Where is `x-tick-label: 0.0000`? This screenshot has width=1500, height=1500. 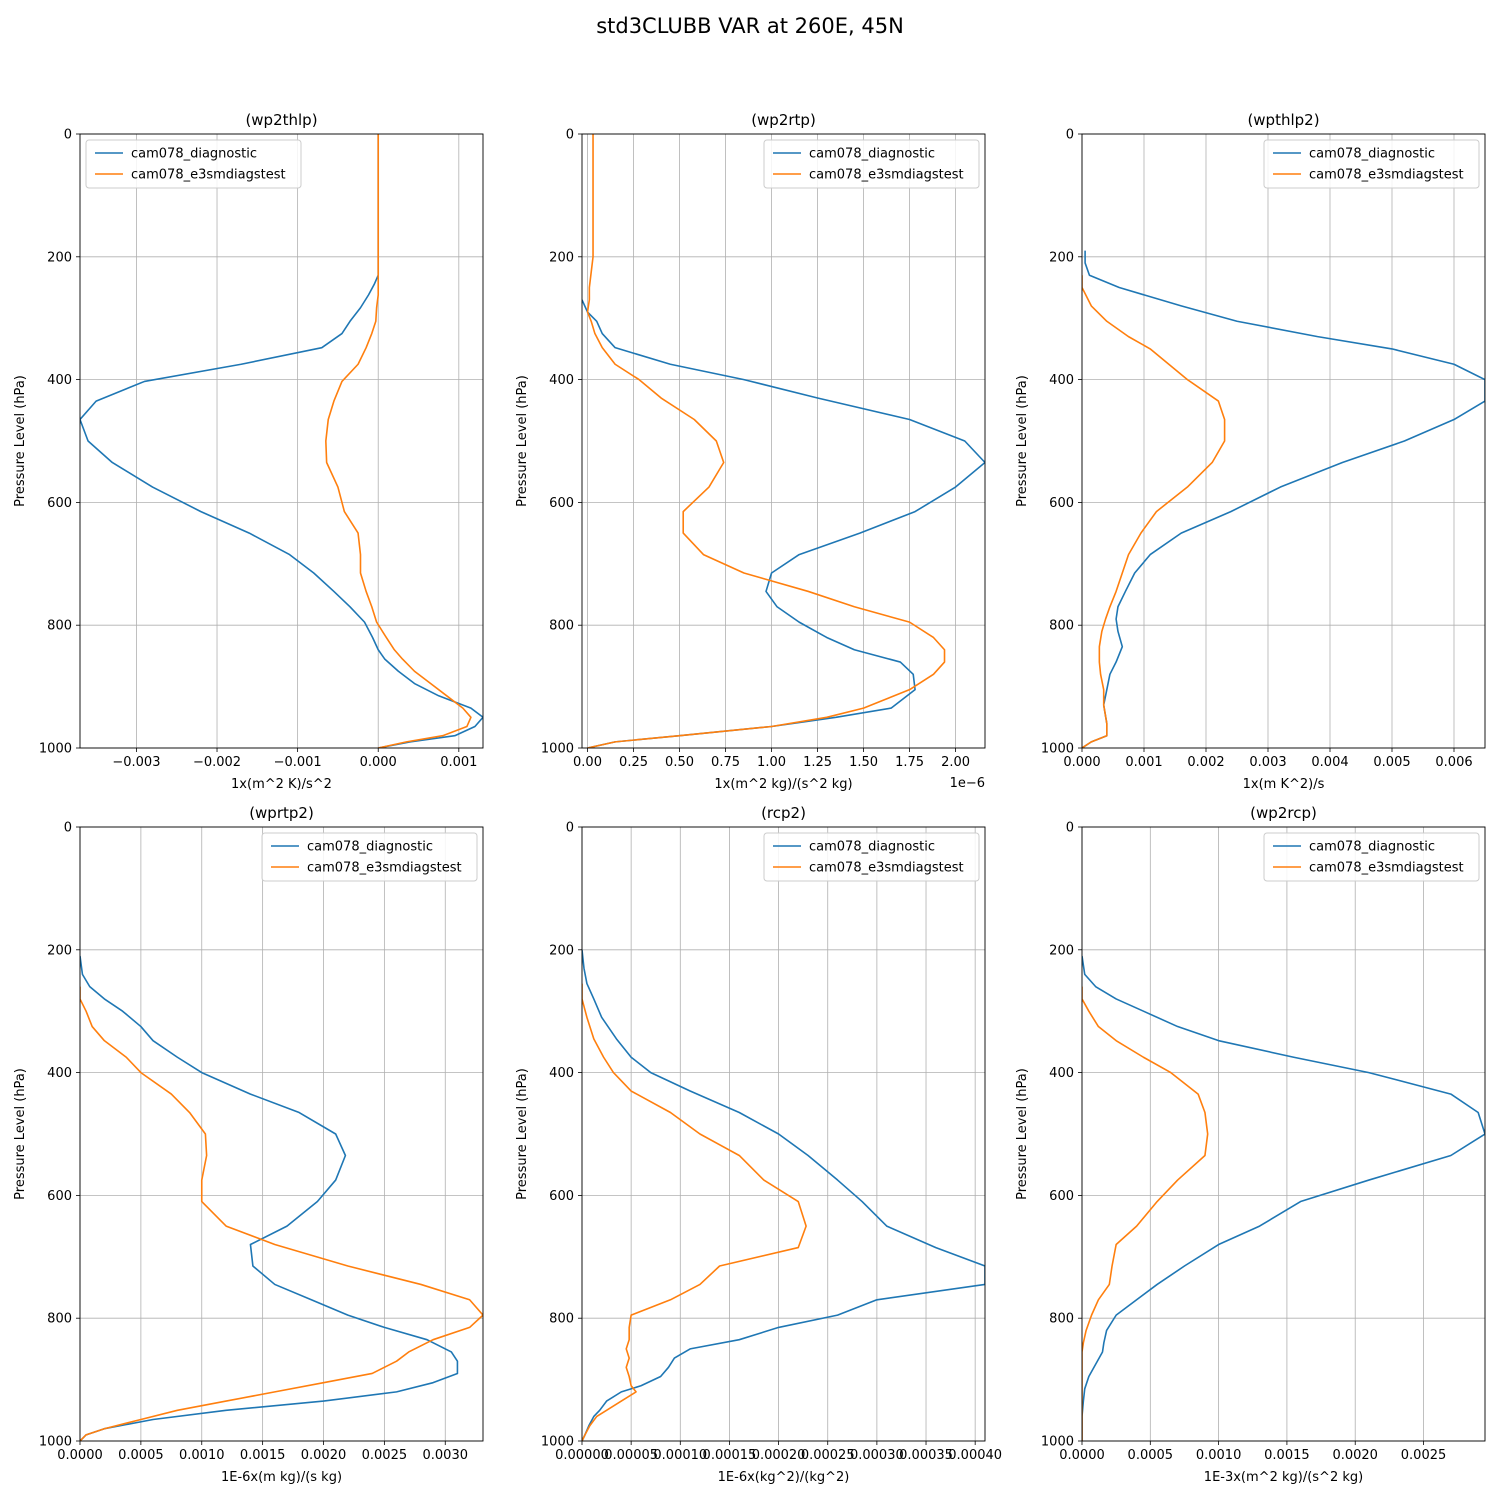 x-tick-label: 0.0000 is located at coordinates (80, 1455).